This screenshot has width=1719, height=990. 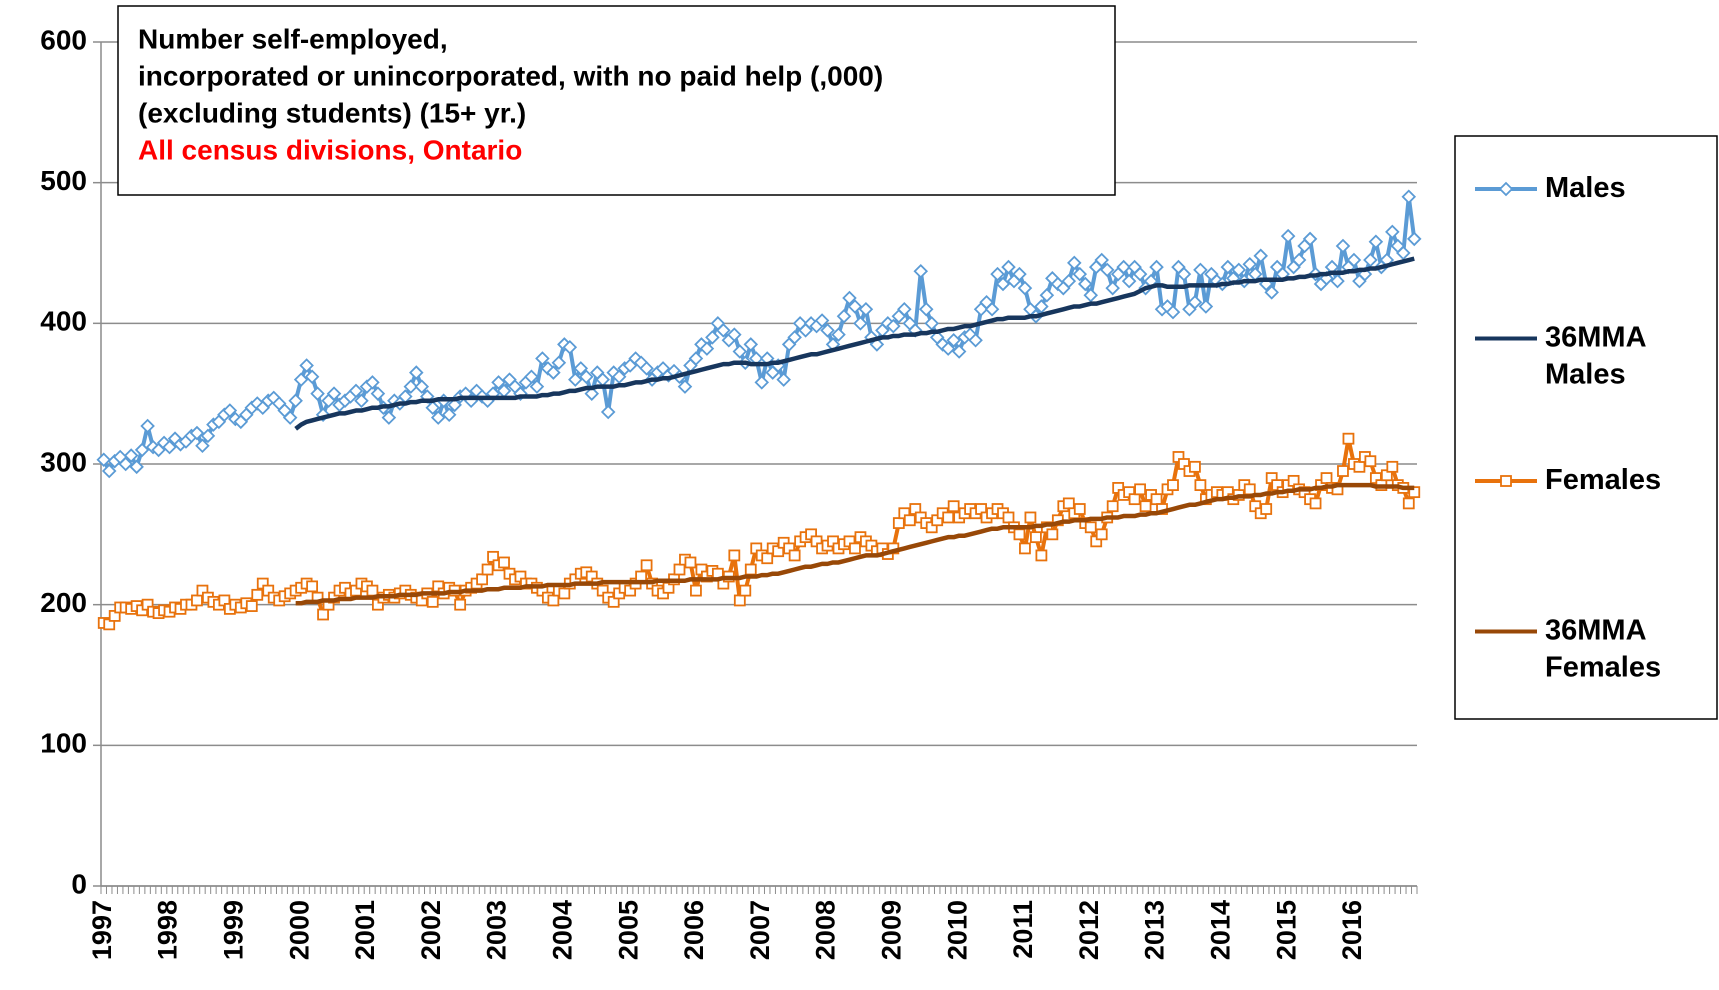 I want to click on x-tick-label: 2013, so click(x=1155, y=930).